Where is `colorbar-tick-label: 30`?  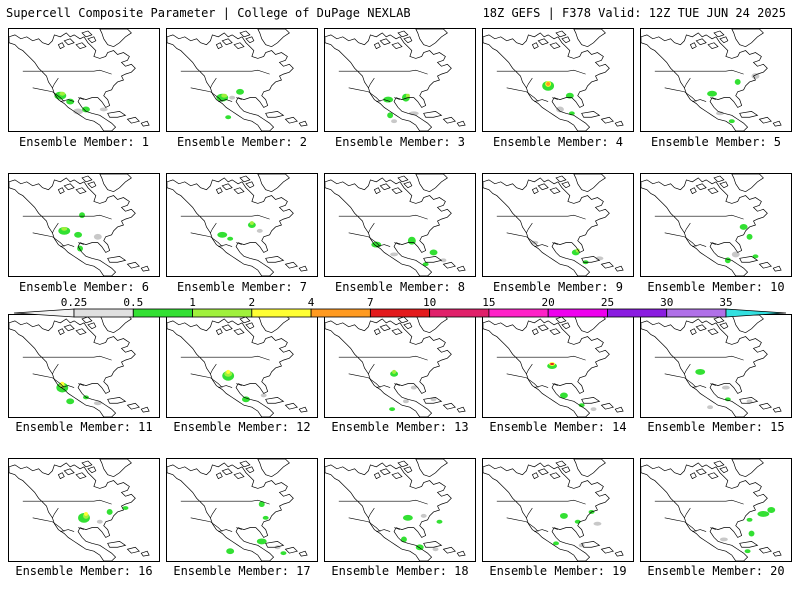 colorbar-tick-label: 30 is located at coordinates (666, 302).